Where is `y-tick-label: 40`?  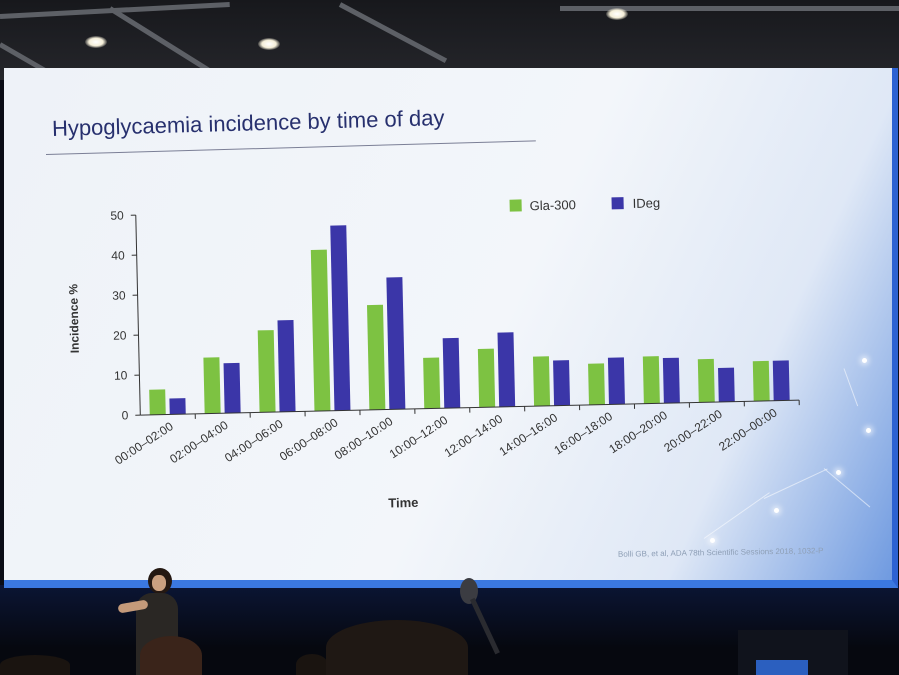 y-tick-label: 40 is located at coordinates (118, 255).